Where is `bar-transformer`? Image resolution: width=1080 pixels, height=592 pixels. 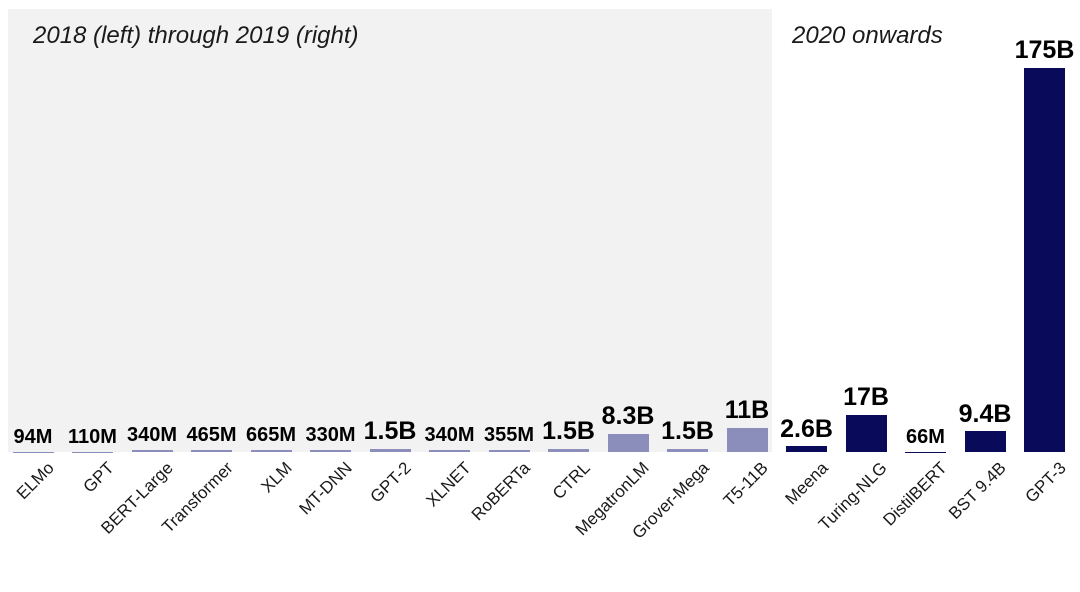 bar-transformer is located at coordinates (211, 451).